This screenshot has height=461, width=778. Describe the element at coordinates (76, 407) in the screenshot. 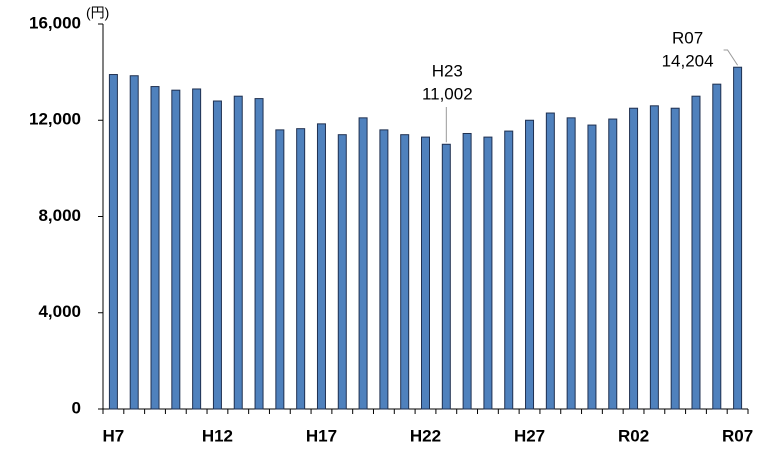

I see `y-tick-label: 0` at that location.